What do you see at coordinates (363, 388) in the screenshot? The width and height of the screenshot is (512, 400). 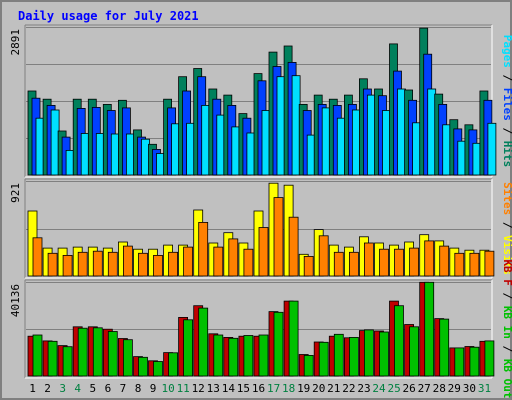 I see `x-tick-label-day-23: 23` at bounding box center [363, 388].